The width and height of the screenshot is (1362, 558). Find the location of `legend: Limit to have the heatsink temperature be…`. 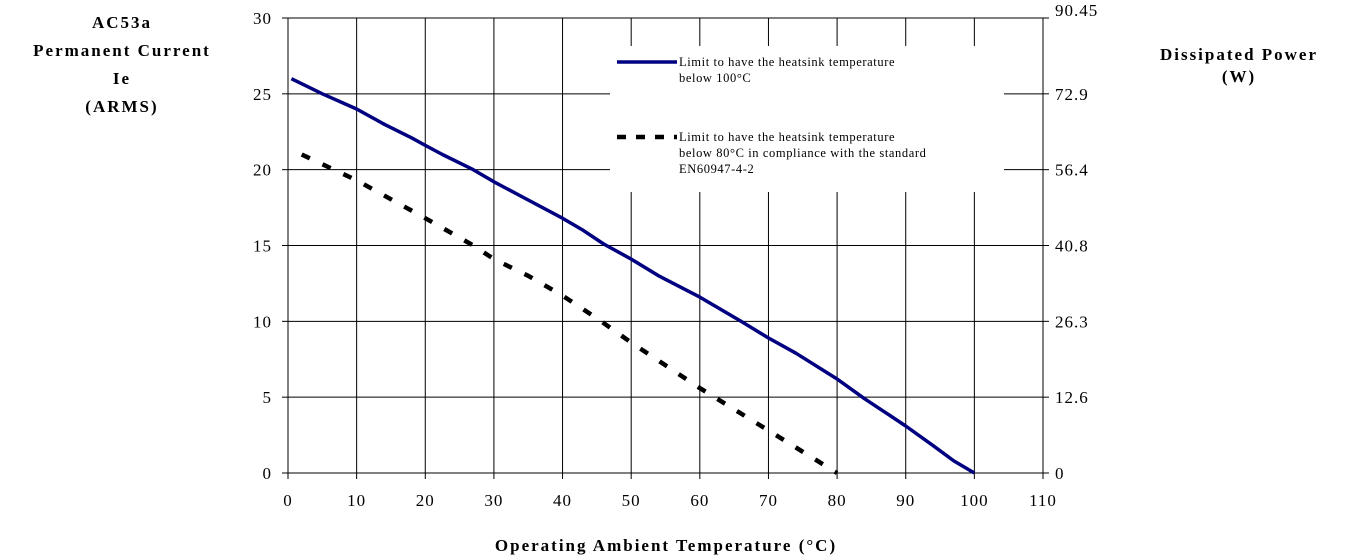

legend: Limit to have the heatsink temperature be… is located at coordinates (807, 119).